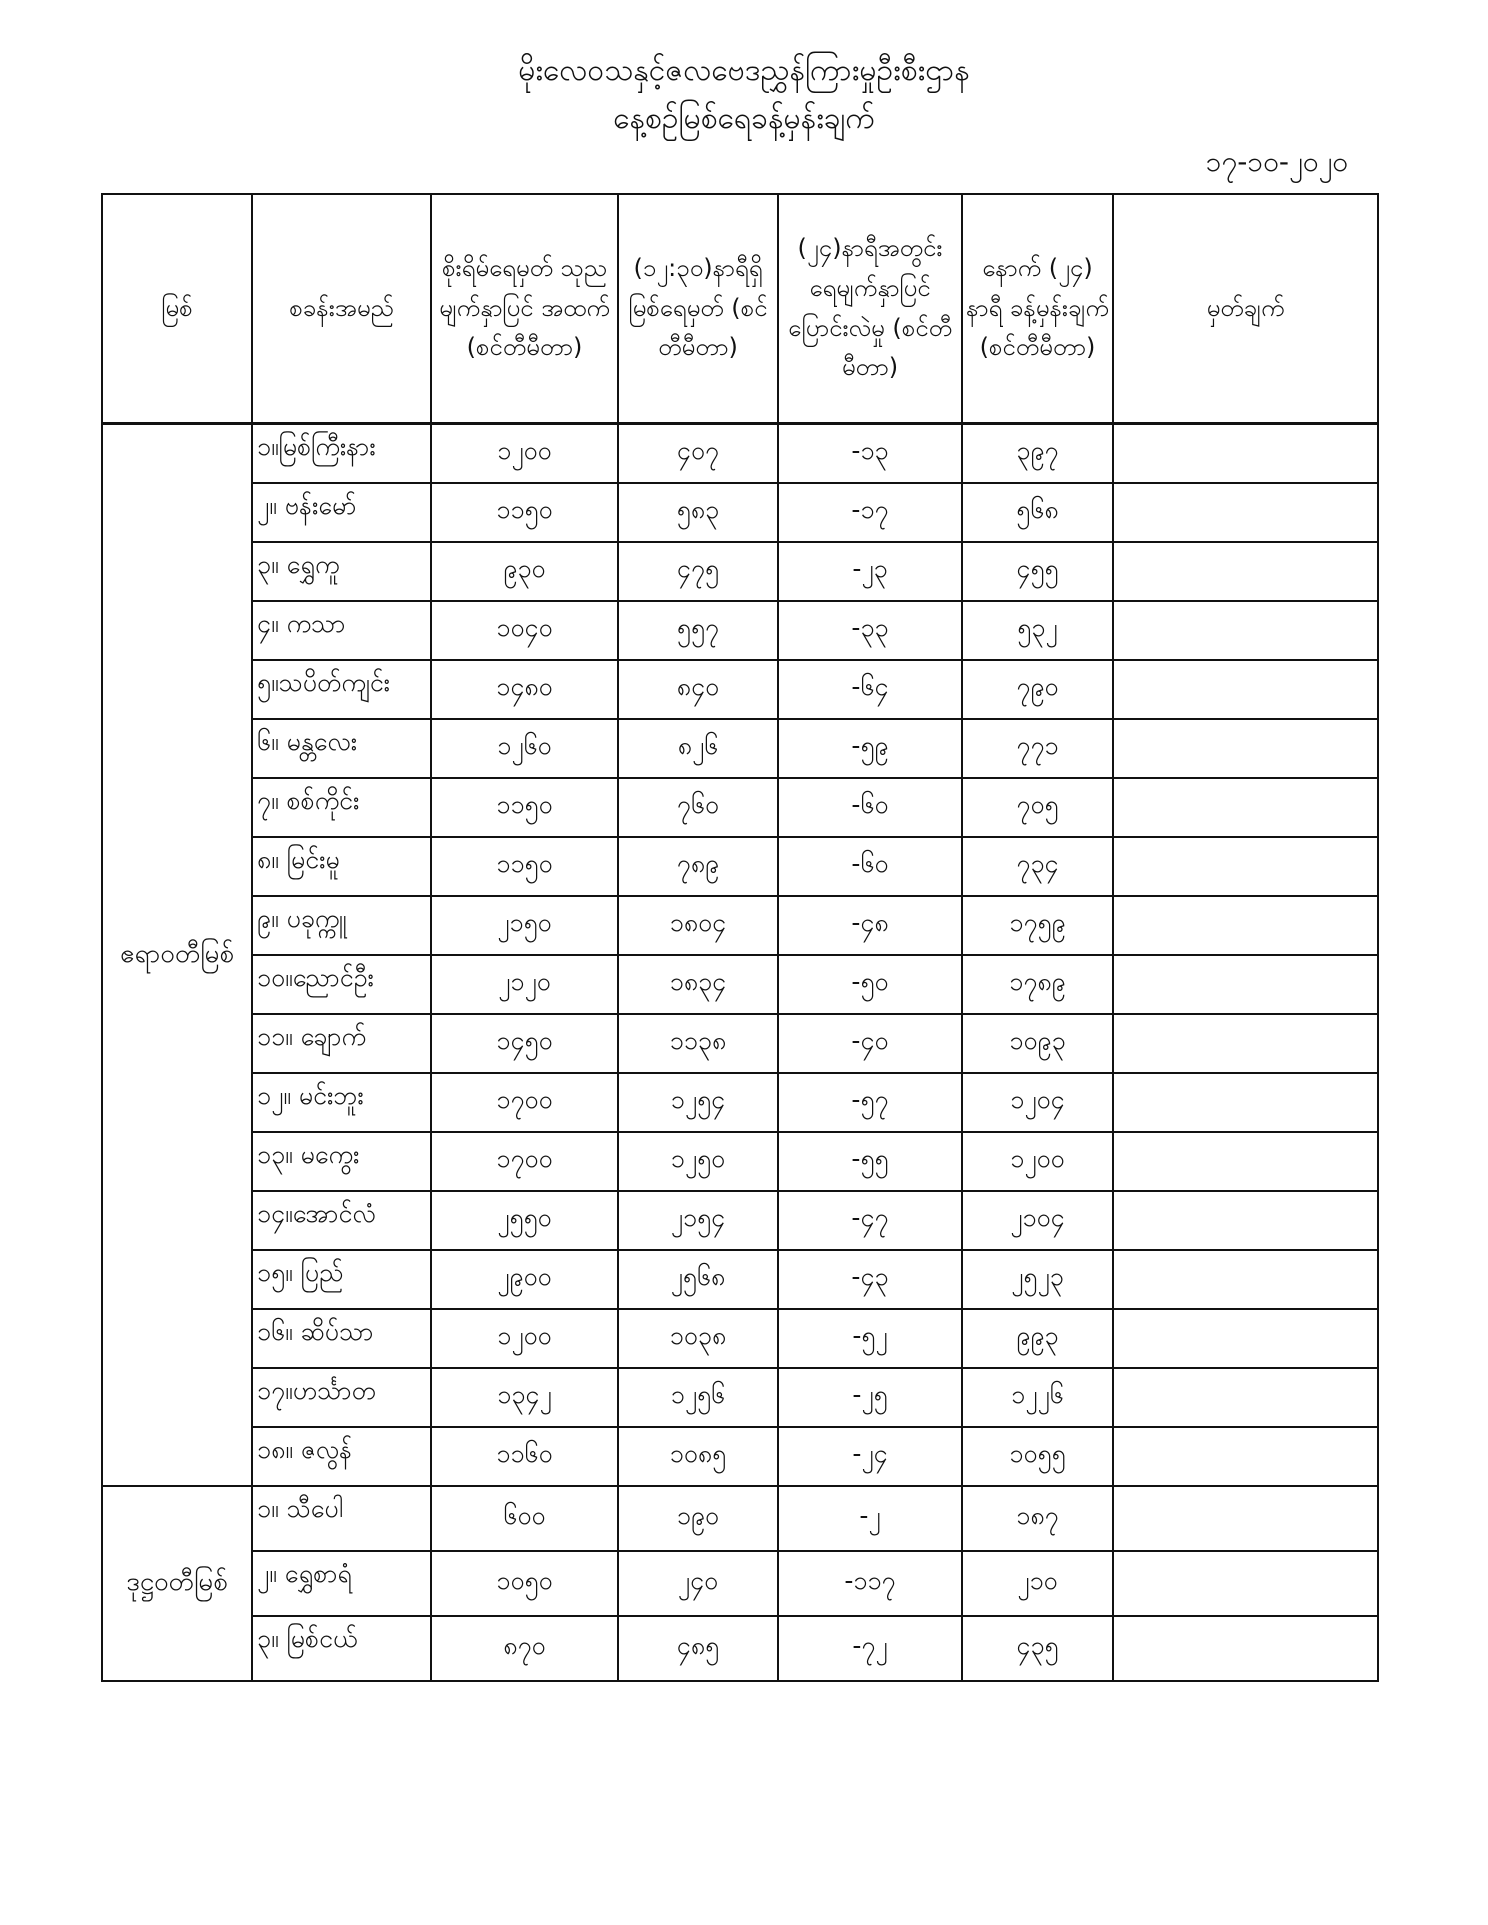 The image size is (1488, 1925). I want to click on station-name: ၁၈။ ဇလွန်, so click(341, 1456).